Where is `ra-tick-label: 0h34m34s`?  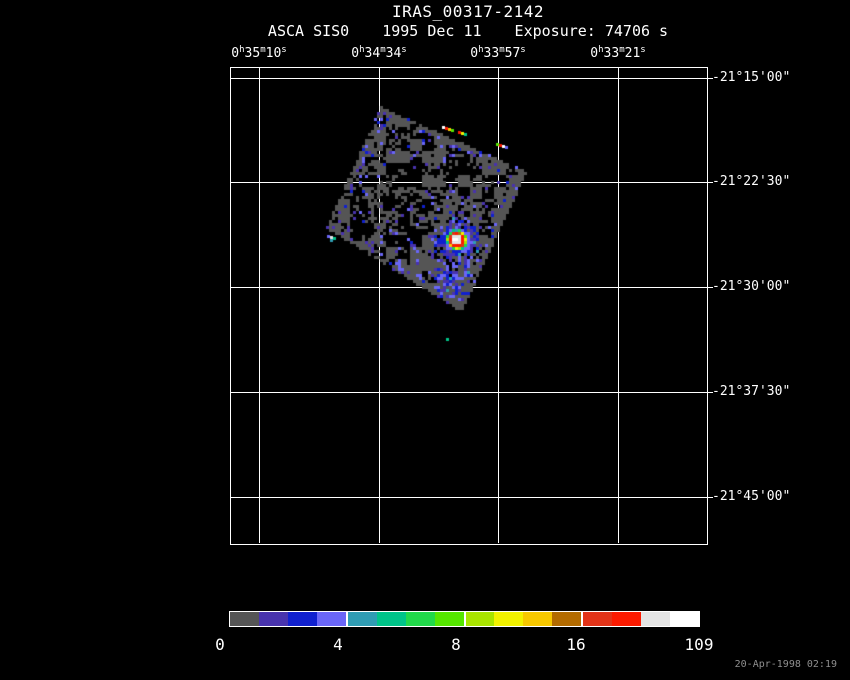 ra-tick-label: 0h34m34s is located at coordinates (379, 53).